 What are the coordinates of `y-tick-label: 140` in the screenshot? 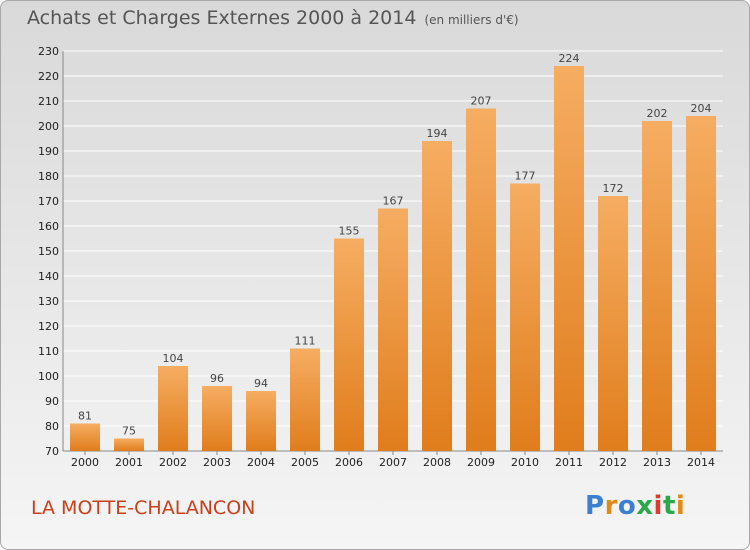 It's located at (48, 276).